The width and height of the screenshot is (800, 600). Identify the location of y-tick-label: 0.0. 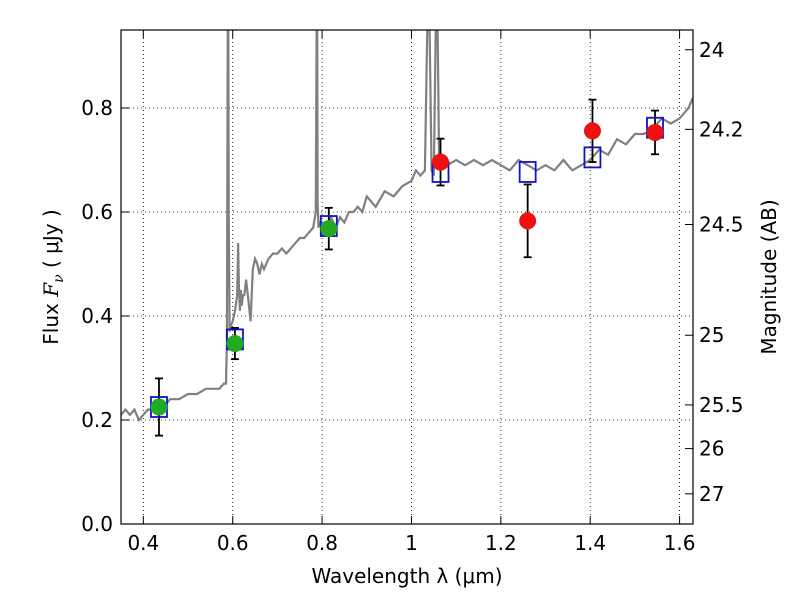
(97, 524).